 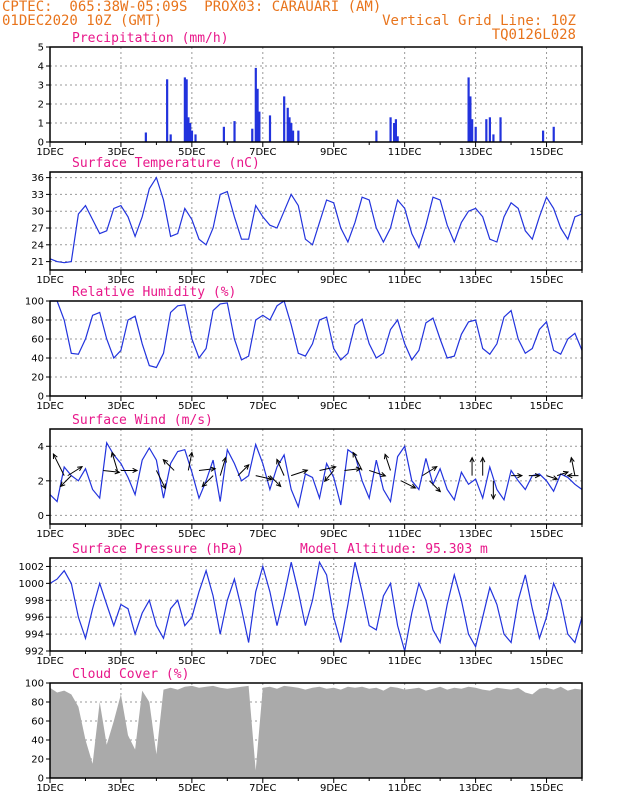 What do you see at coordinates (37, 245) in the screenshot?
I see `y-tick-label: 24` at bounding box center [37, 245].